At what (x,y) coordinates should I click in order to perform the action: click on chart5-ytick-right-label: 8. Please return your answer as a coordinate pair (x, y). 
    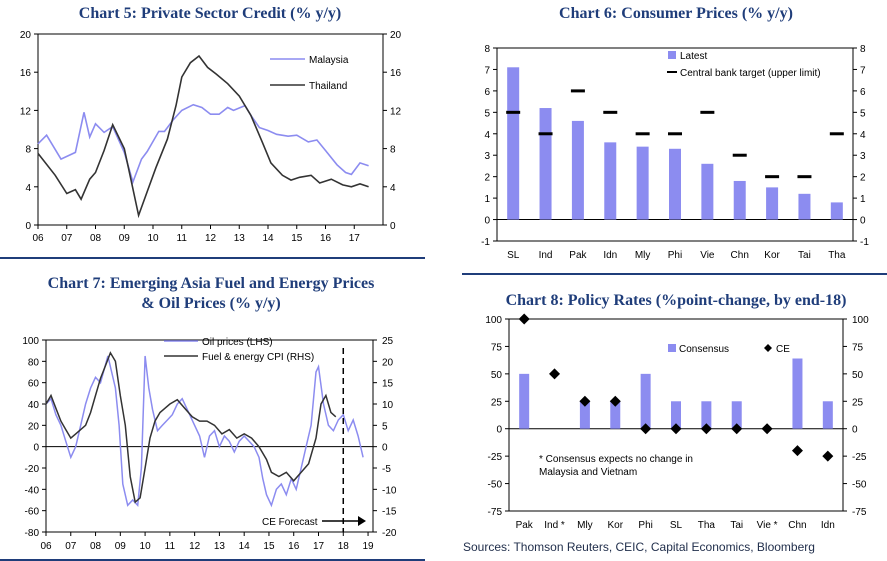
    Looking at the image, I should click on (393, 150).